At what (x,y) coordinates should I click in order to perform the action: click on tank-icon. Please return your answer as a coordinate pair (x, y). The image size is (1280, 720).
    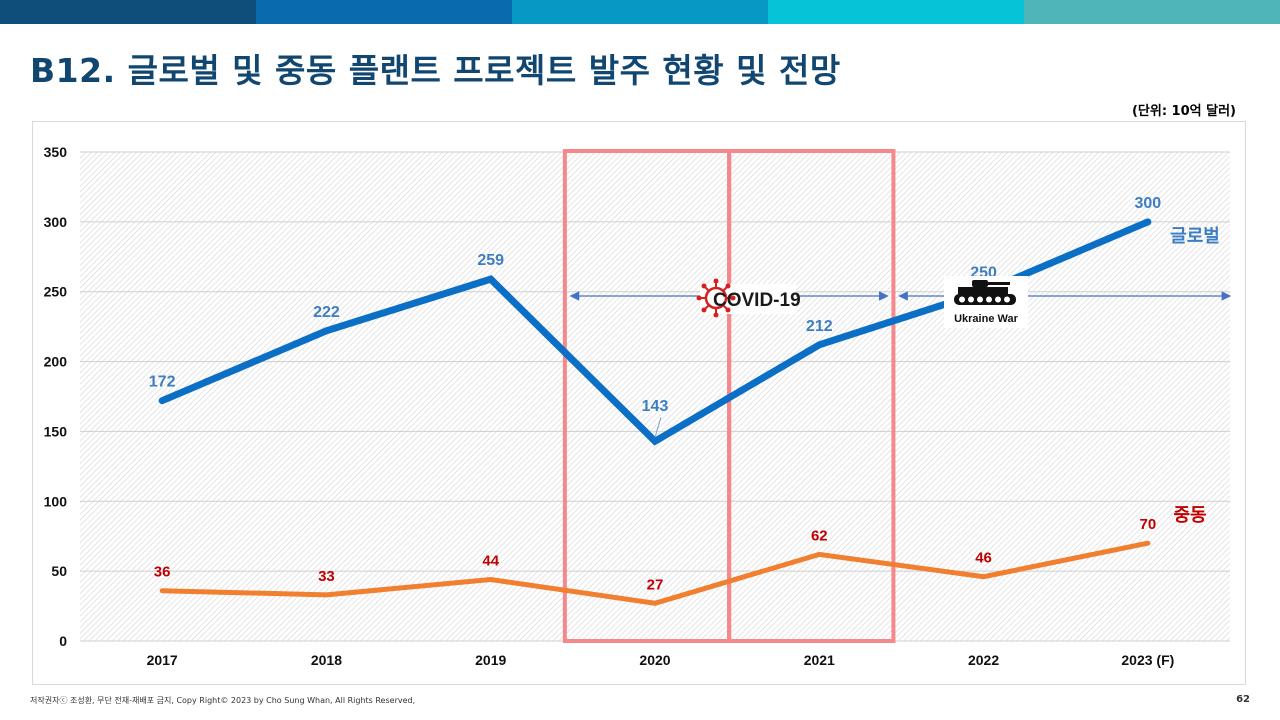
    Looking at the image, I should click on (985, 292).